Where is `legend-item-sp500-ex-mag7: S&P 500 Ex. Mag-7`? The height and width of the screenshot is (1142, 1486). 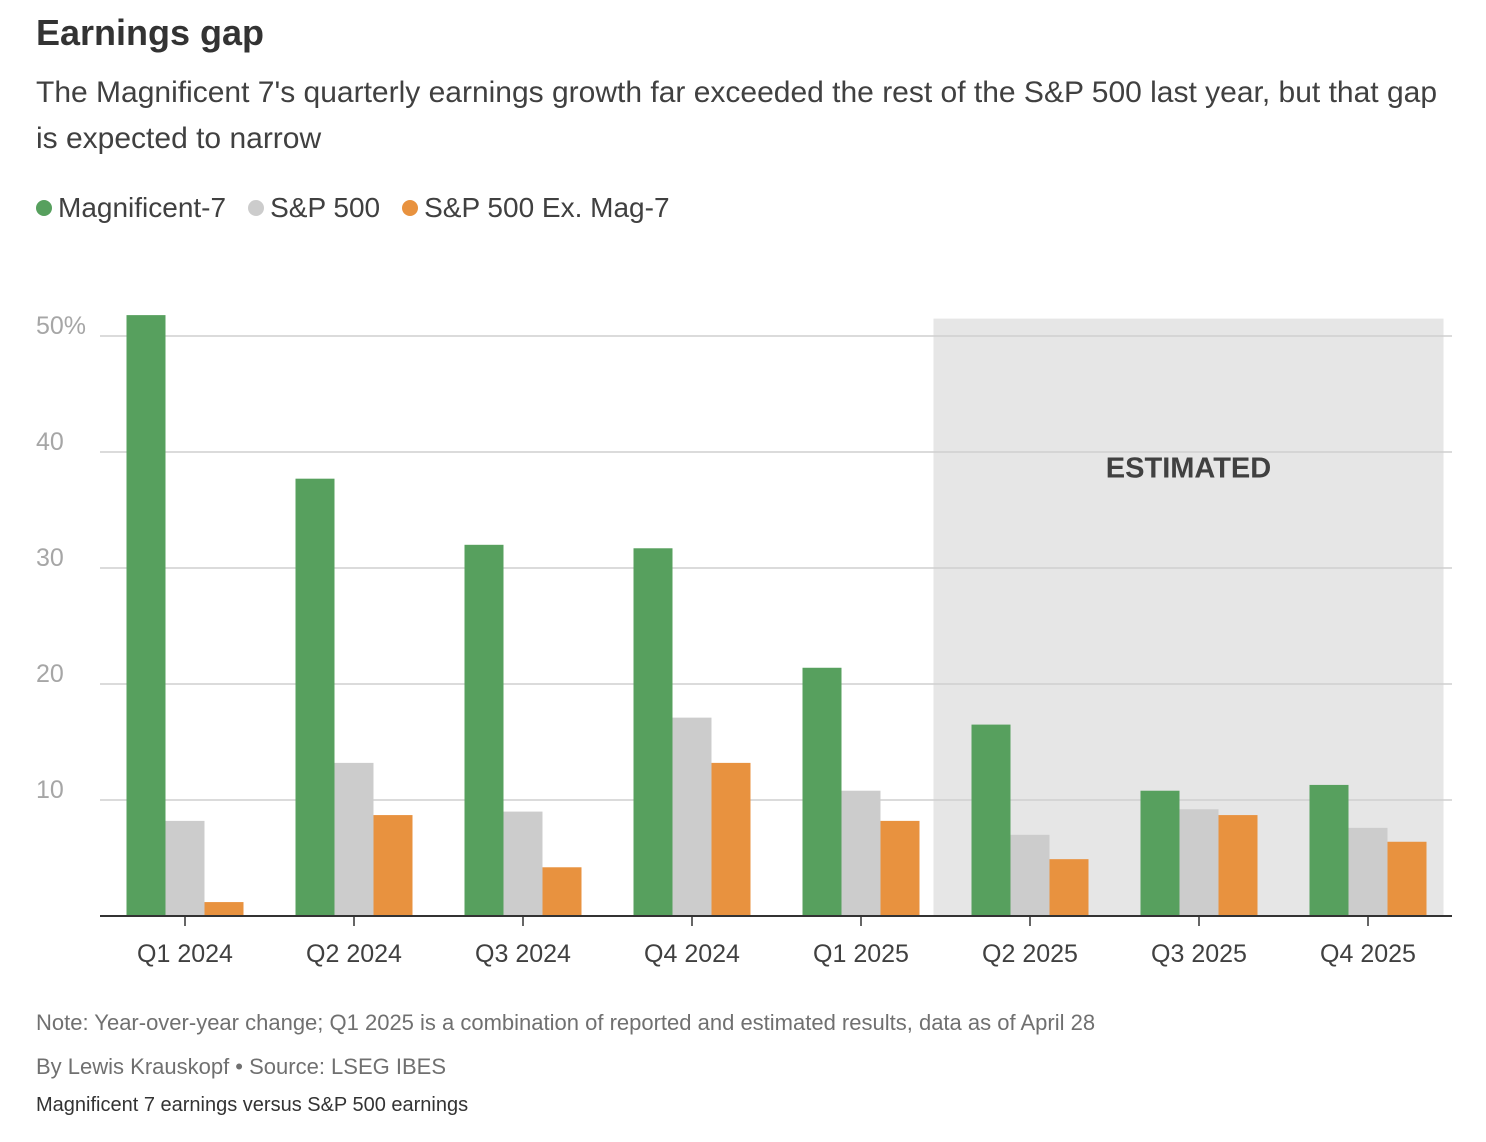
legend-item-sp500-ex-mag7: S&P 500 Ex. Mag-7 is located at coordinates (536, 208).